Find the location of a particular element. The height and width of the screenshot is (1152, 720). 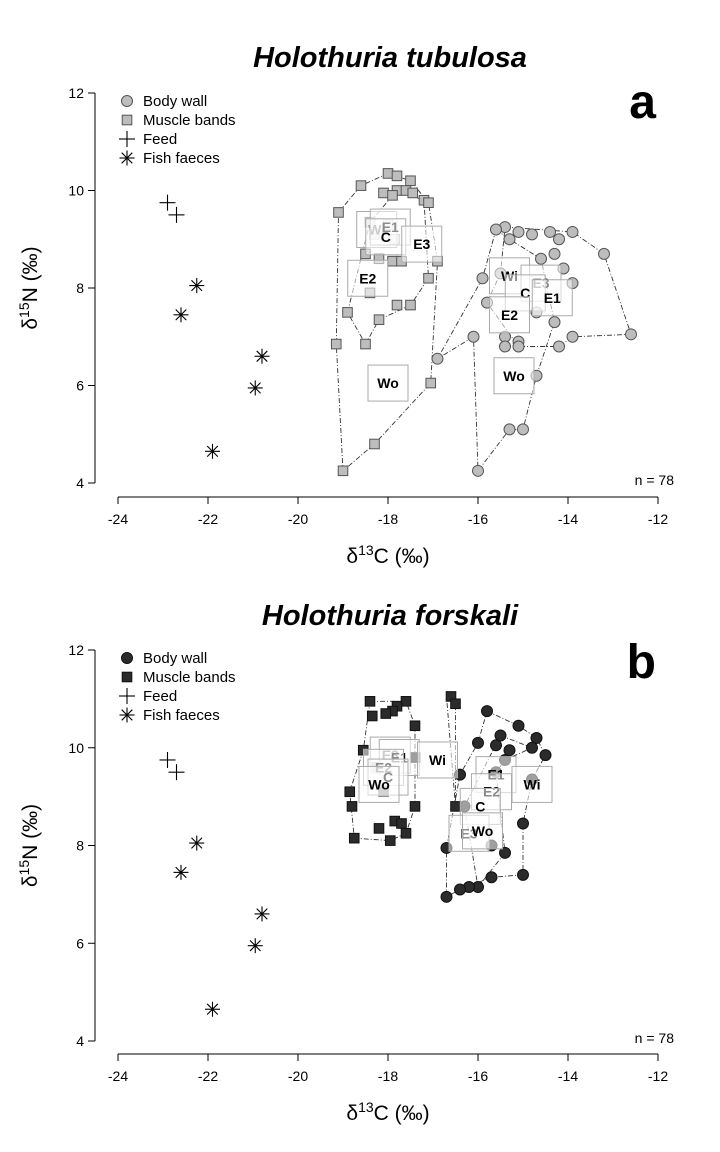

legend: Body wall Muscle bands Feed Fish faeces is located at coordinates (177, 130).